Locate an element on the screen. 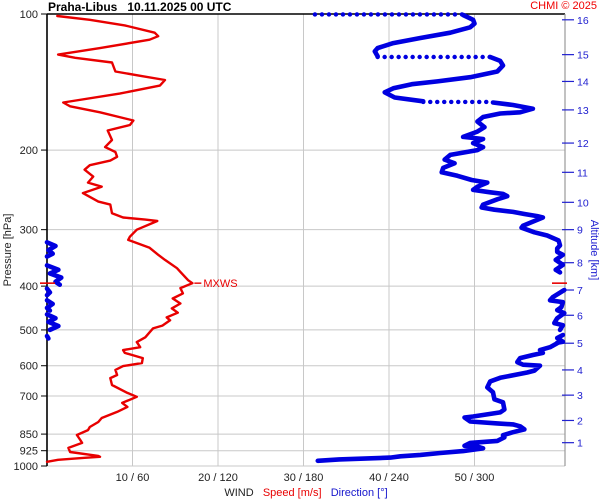 This screenshot has height=500, width=600. altitude-tick-label: 14 is located at coordinates (583, 82).